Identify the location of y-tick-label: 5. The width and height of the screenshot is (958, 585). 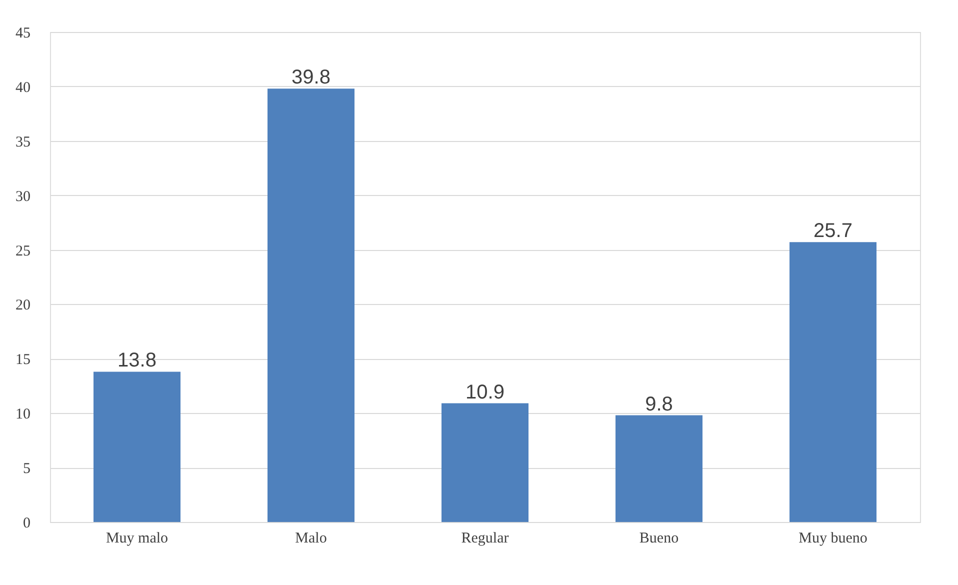
(26, 469).